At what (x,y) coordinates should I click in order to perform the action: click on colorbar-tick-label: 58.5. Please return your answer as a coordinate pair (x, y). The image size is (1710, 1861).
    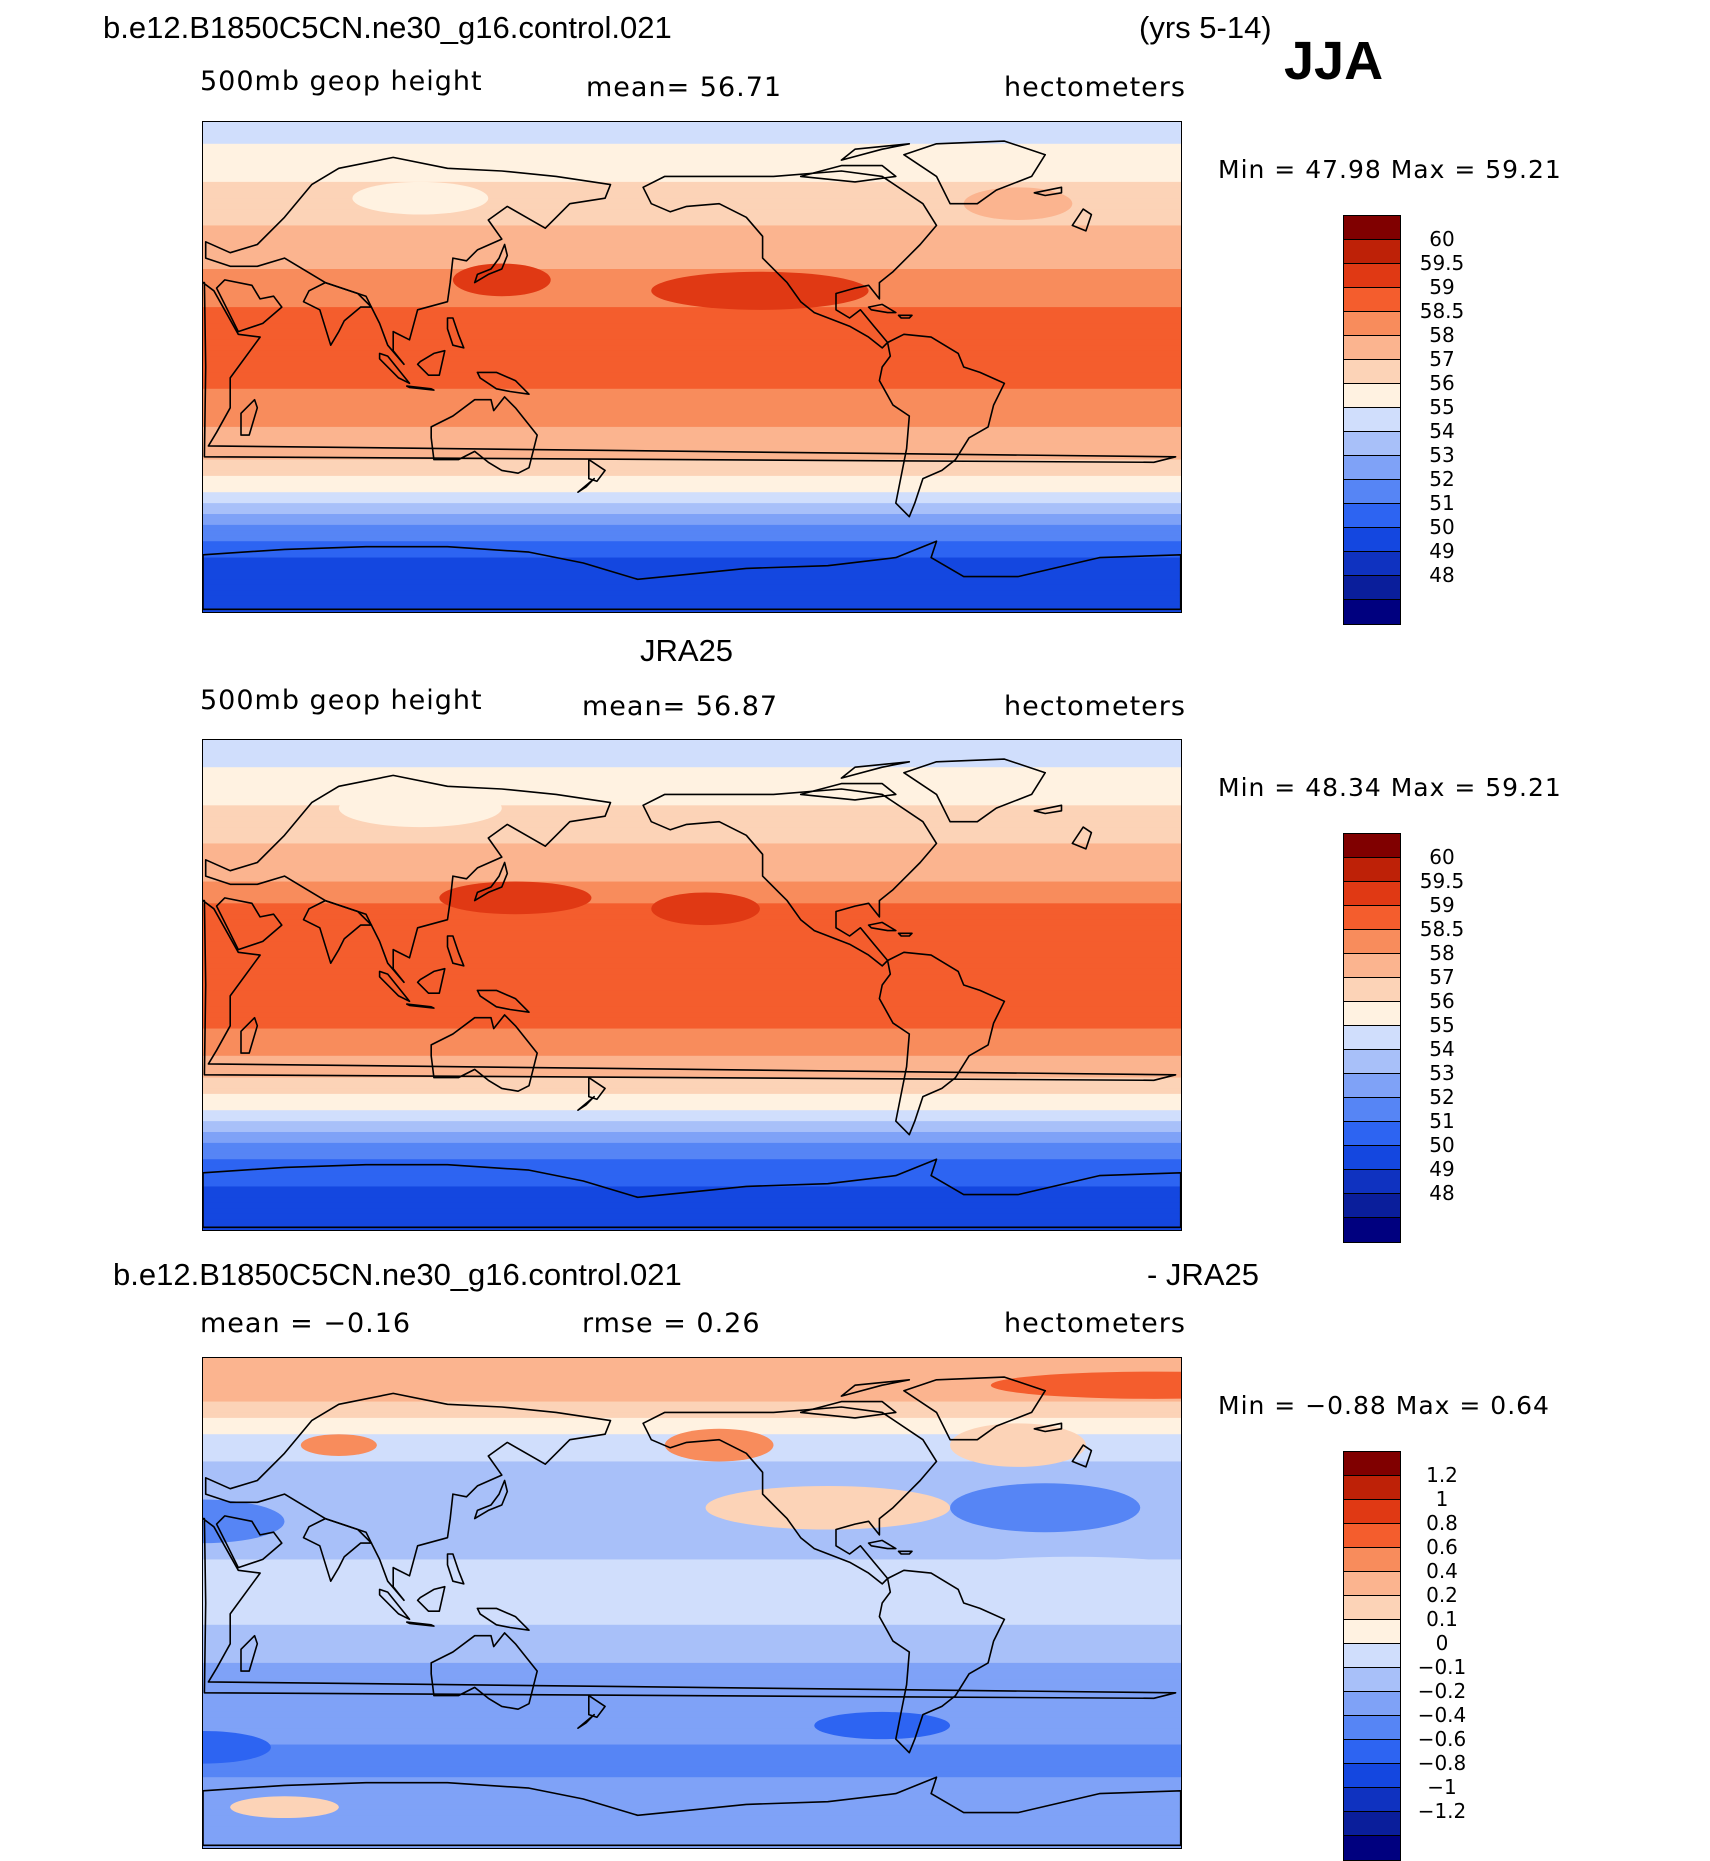
    Looking at the image, I should click on (1442, 311).